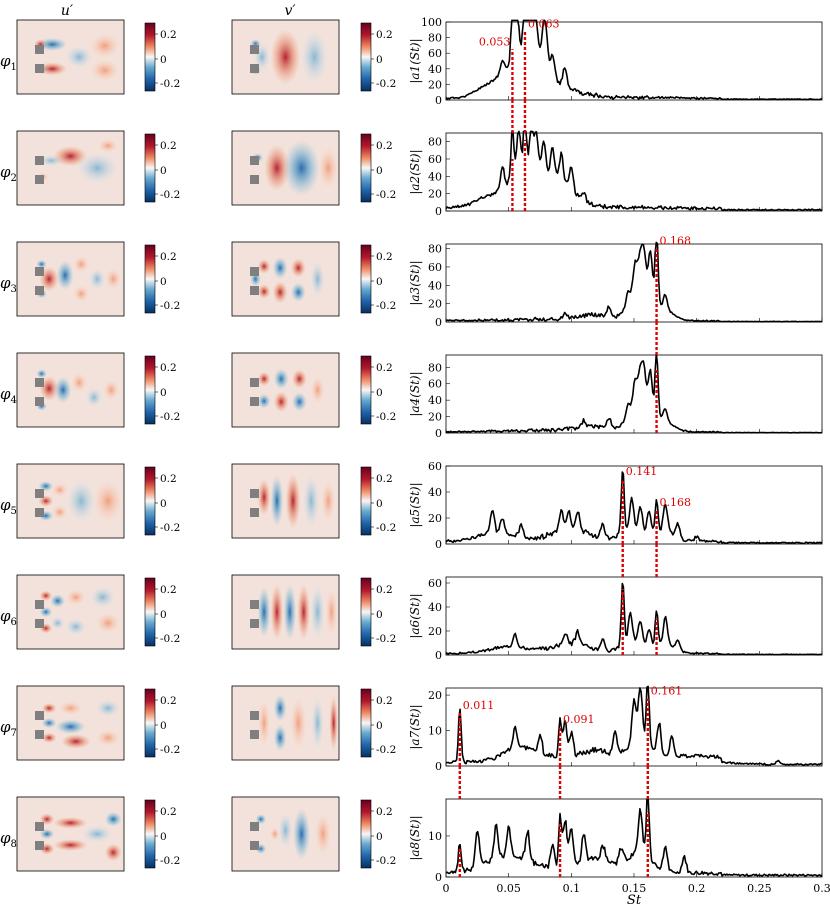 The width and height of the screenshot is (830, 910). I want to click on y-tick-label: 10, so click(435, 731).